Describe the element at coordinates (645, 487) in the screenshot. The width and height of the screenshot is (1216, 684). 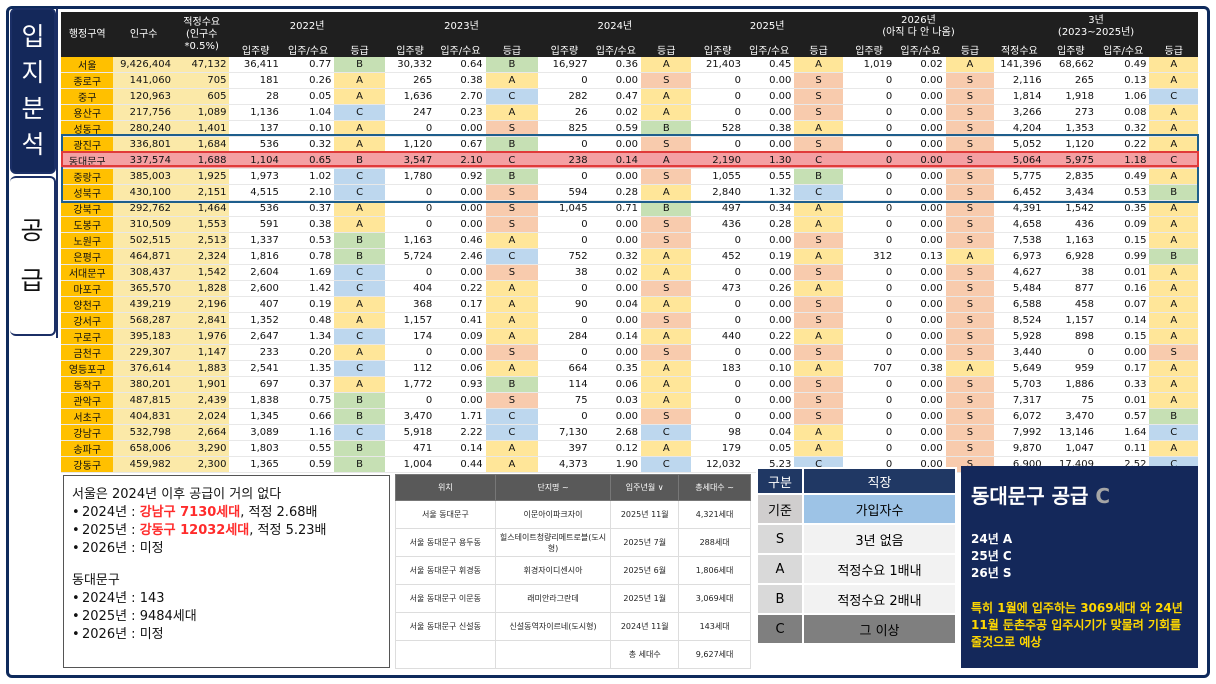
I see `complex-header-date: 입주년월 ∨` at that location.